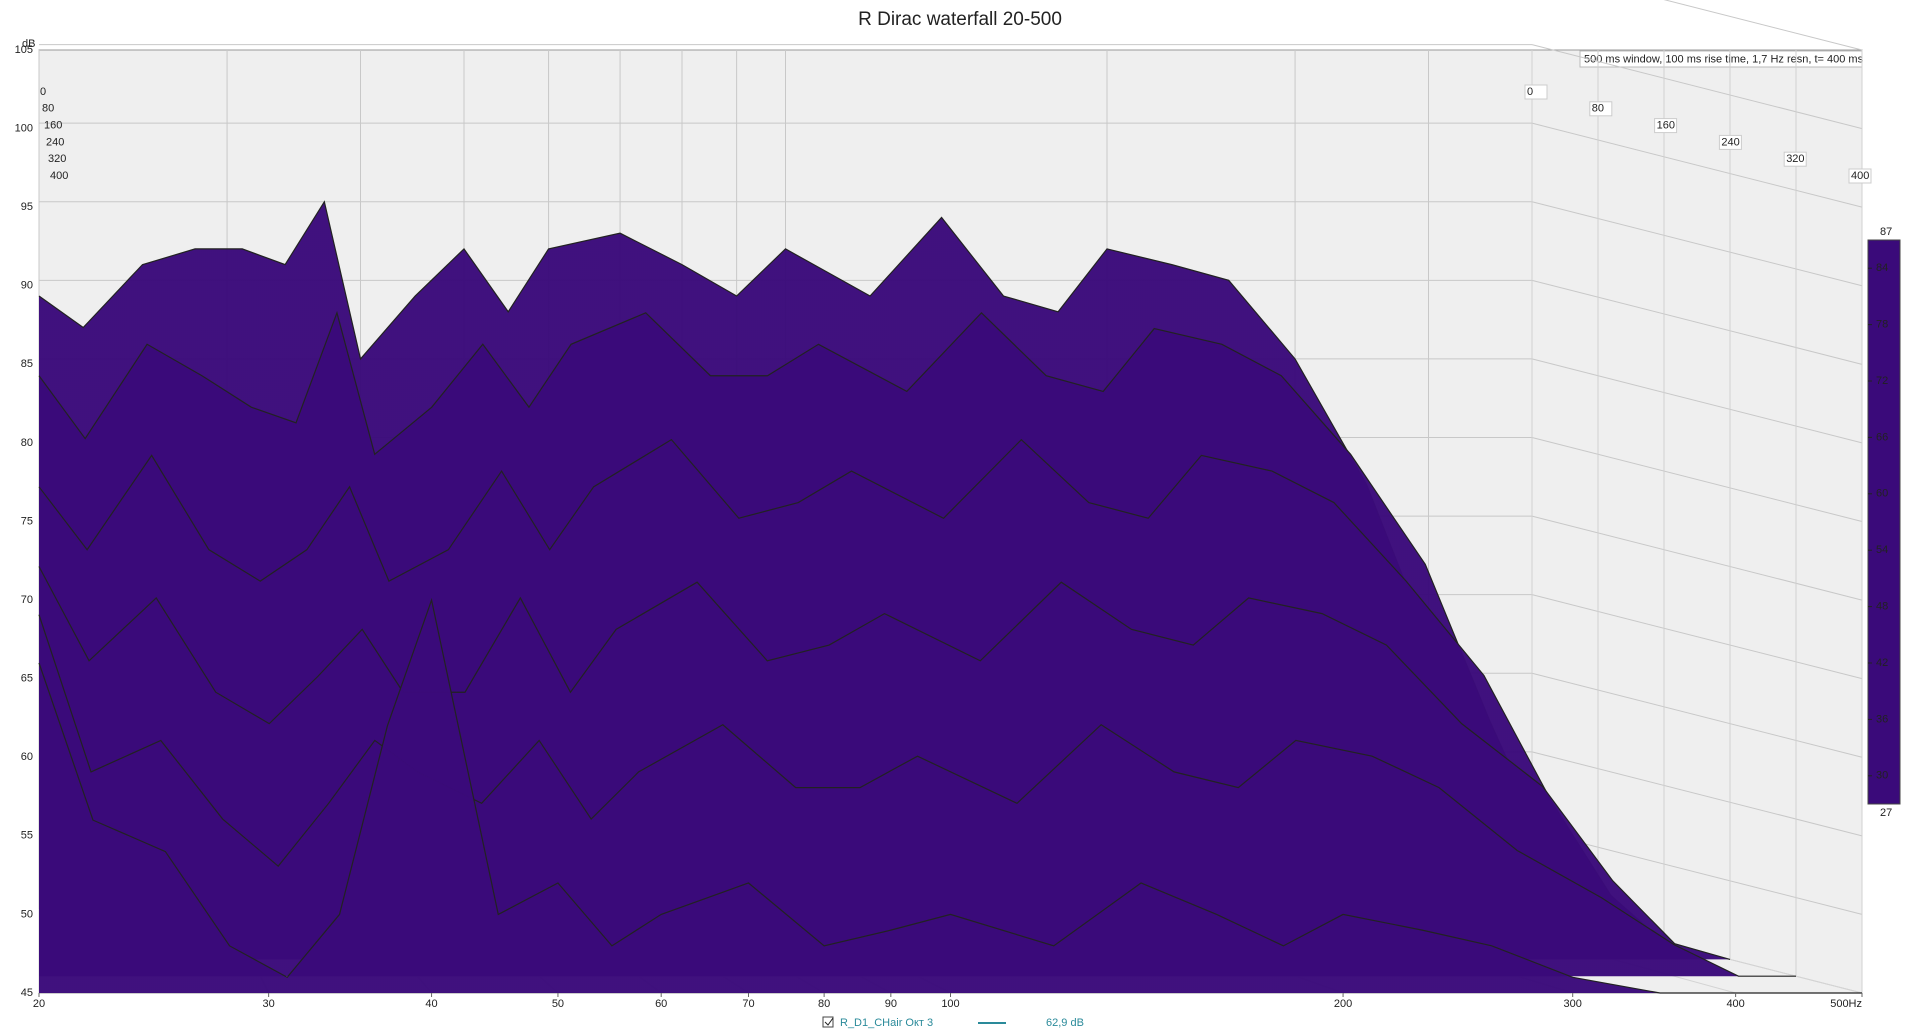  What do you see at coordinates (824, 1004) in the screenshot?
I see `x-tick-label: 80` at bounding box center [824, 1004].